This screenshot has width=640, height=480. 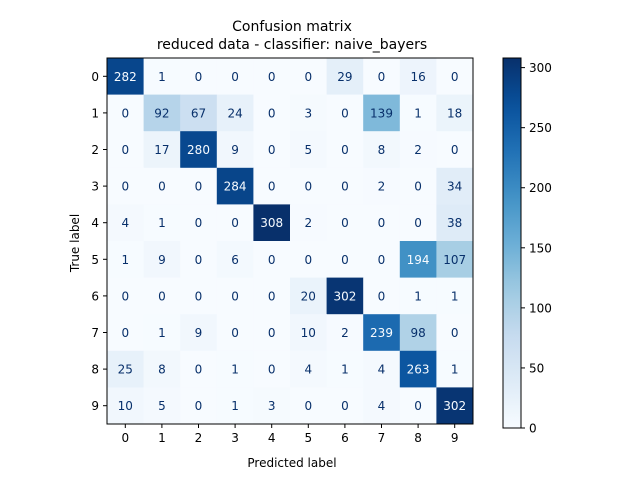 What do you see at coordinates (418, 260) in the screenshot?
I see `cell-value-label: 194` at bounding box center [418, 260].